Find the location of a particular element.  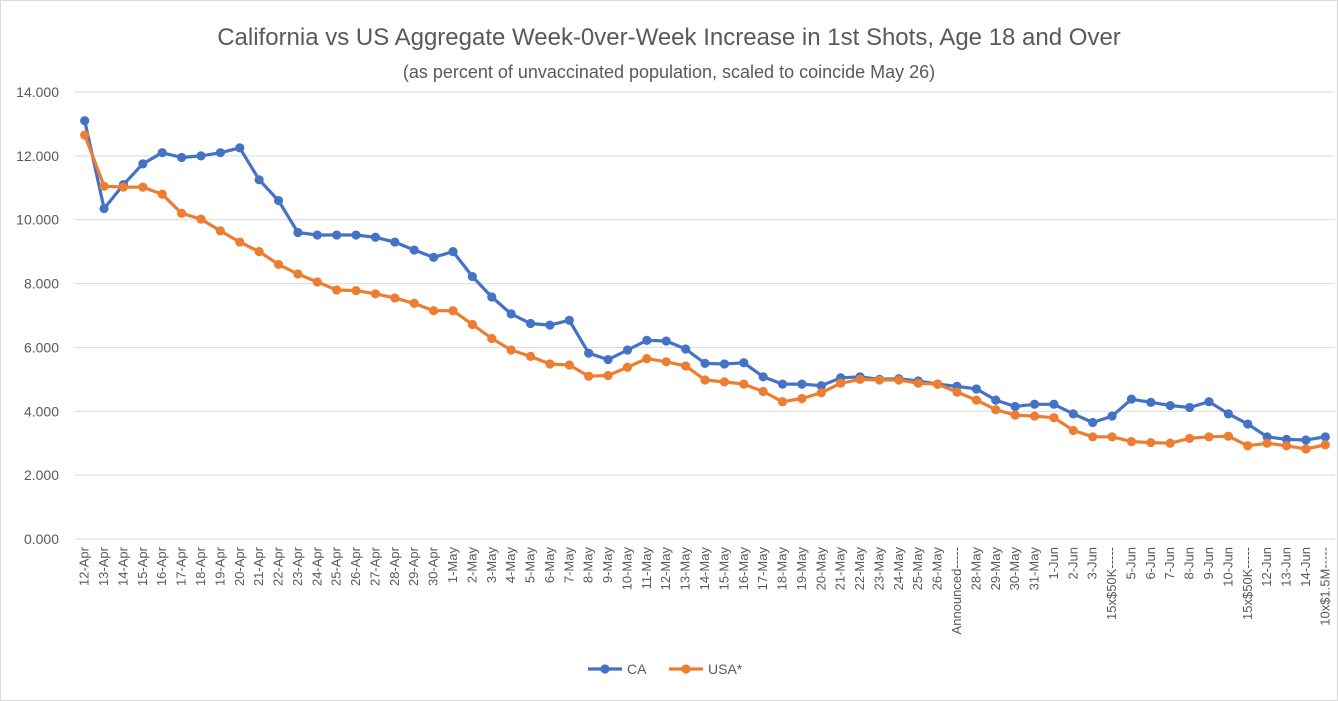

x-tick-label: 21-May is located at coordinates (840, 569).